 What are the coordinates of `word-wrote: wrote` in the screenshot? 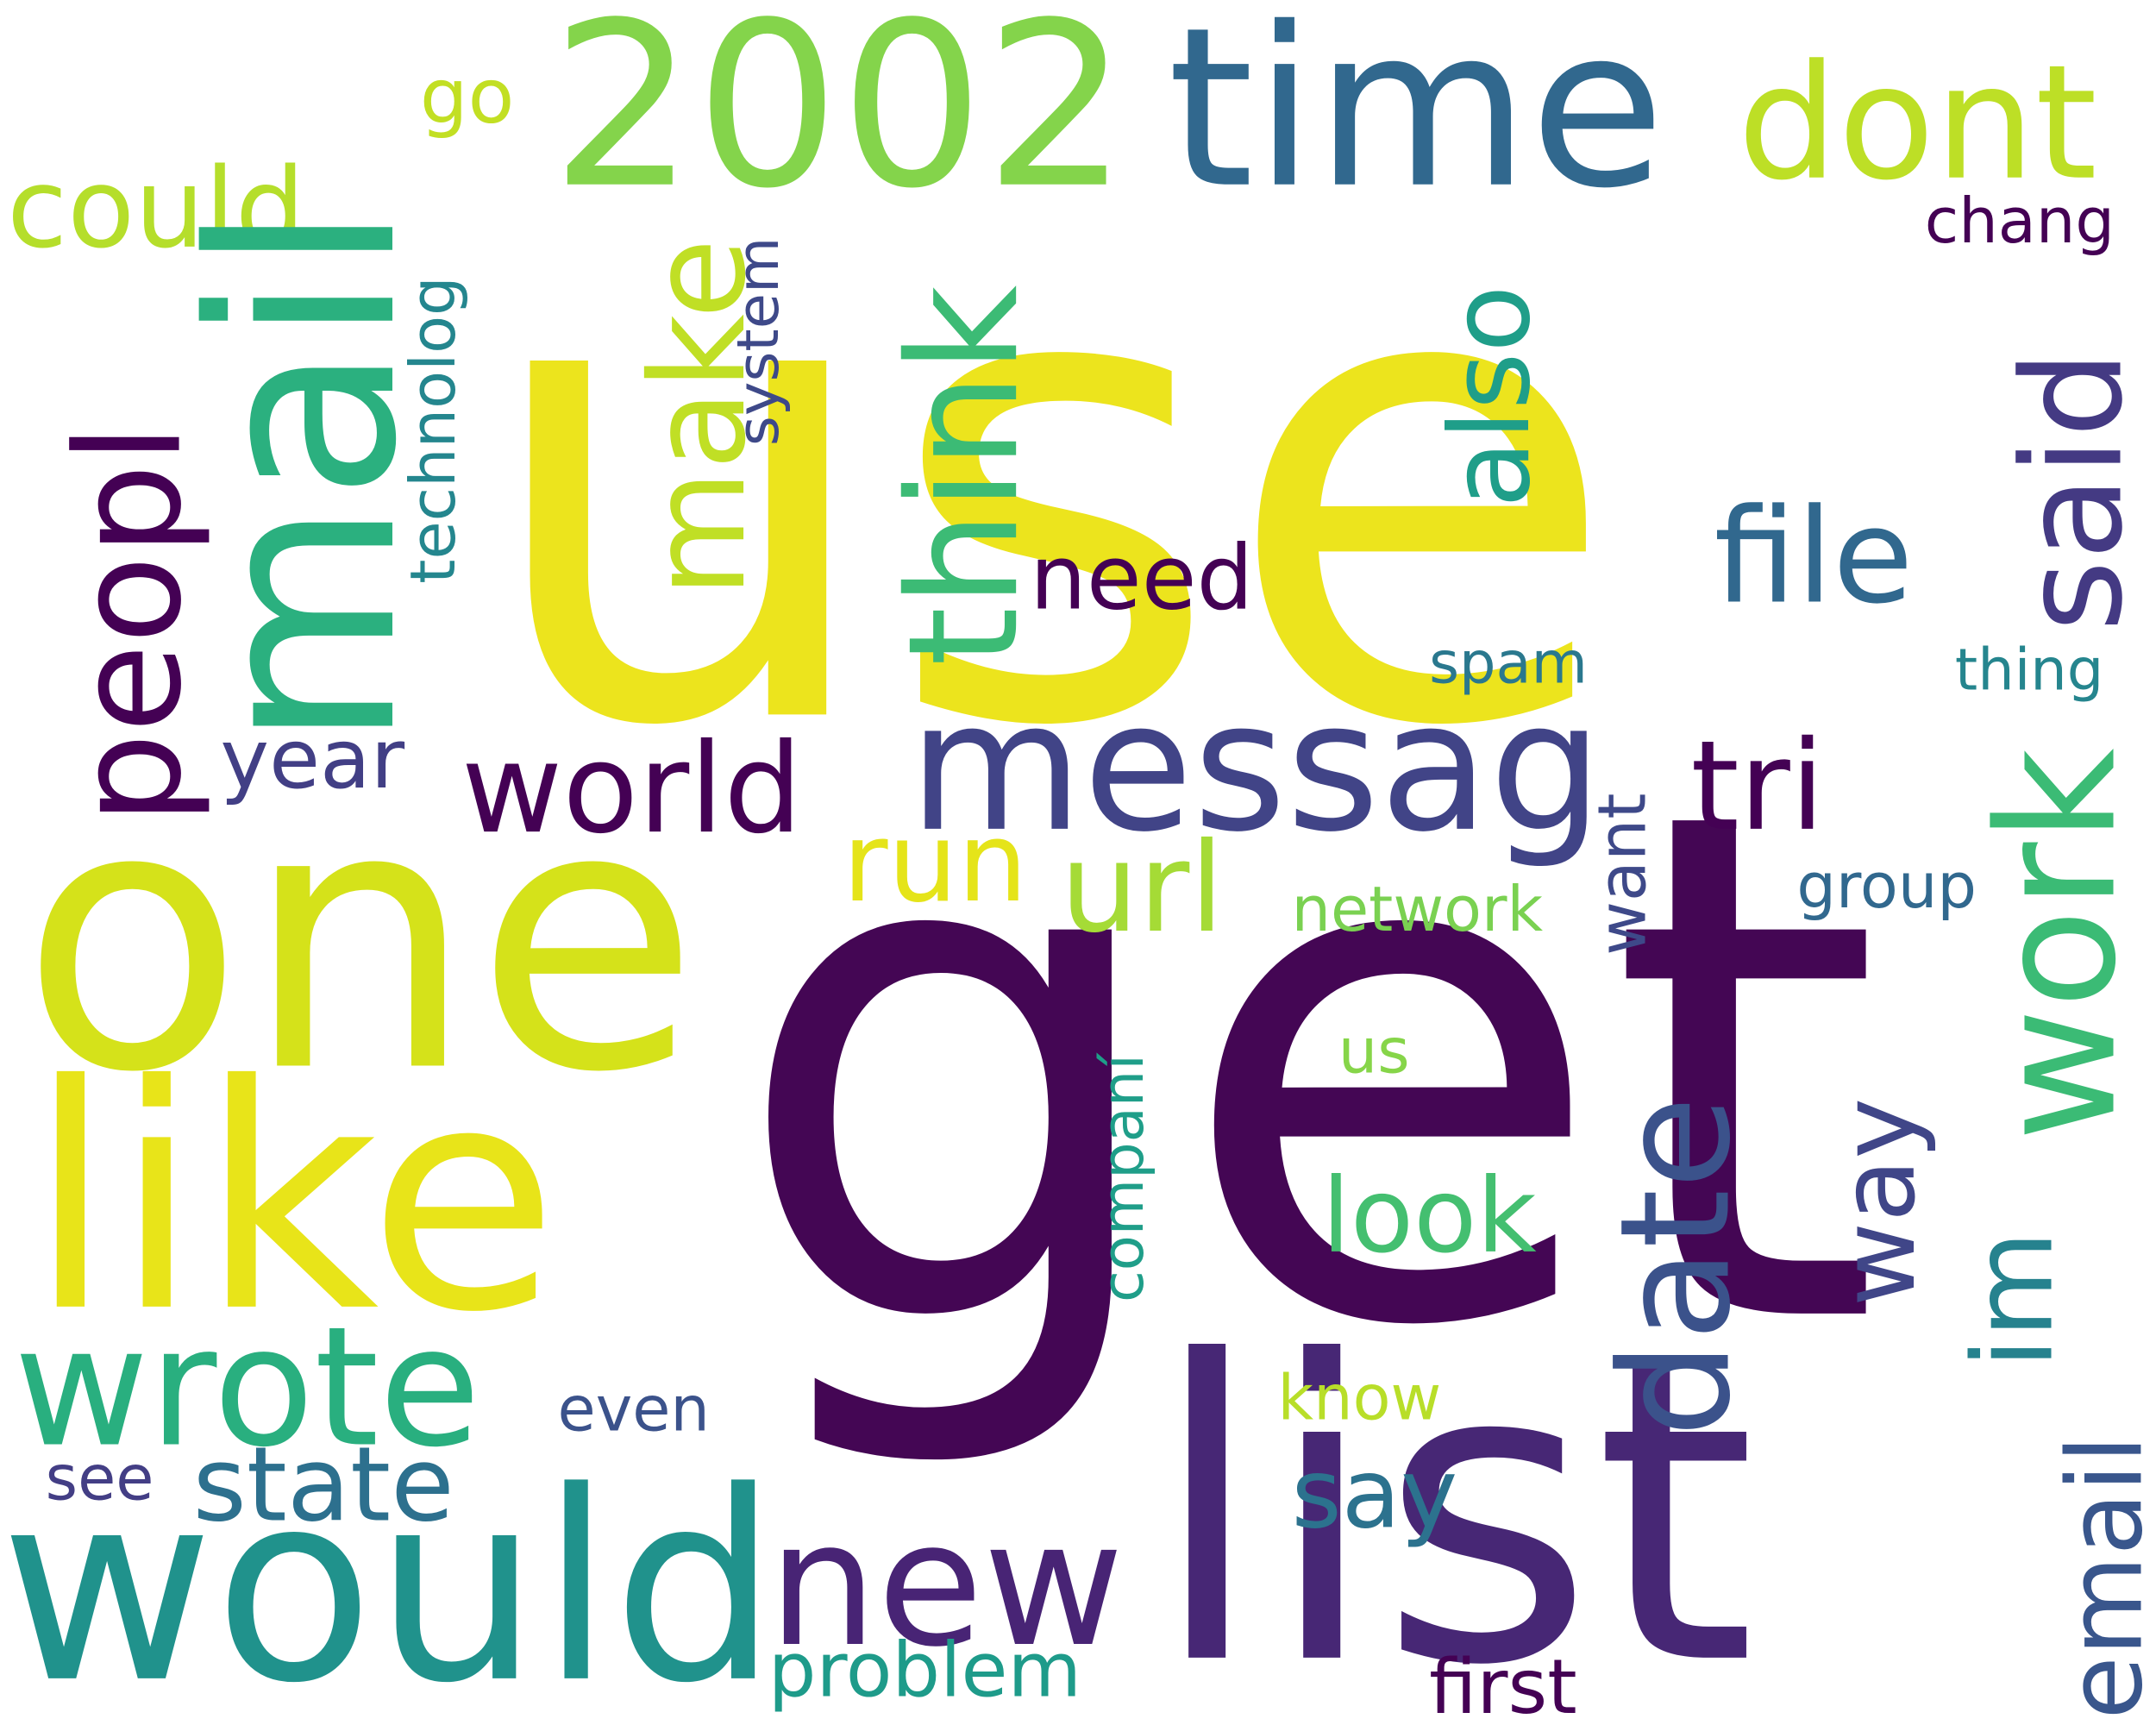 It's located at (247, 1387).